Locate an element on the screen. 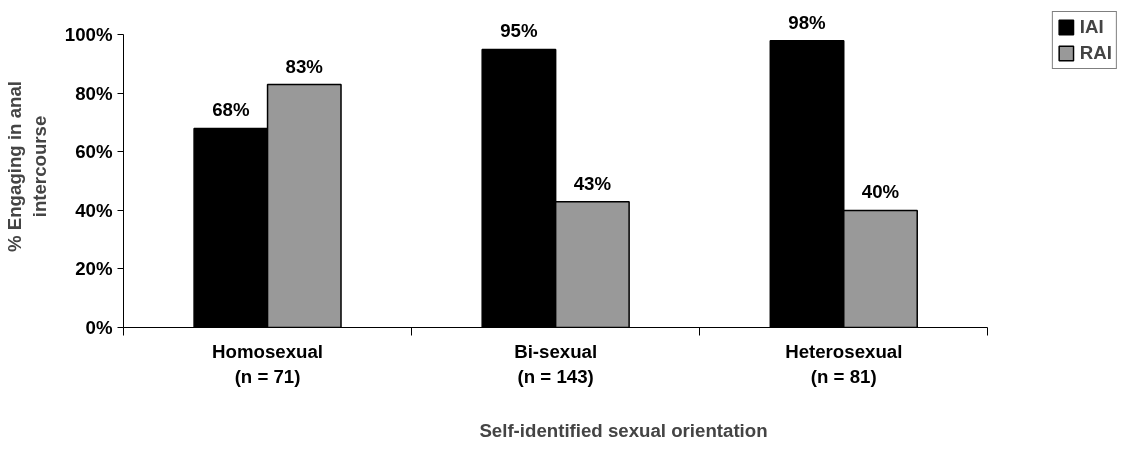  data-label: 43% is located at coordinates (592, 183).